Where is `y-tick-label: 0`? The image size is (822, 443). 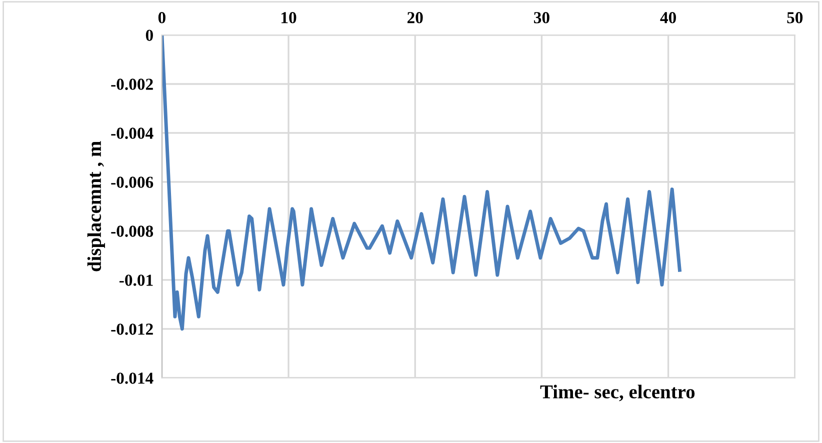 y-tick-label: 0 is located at coordinates (149, 35).